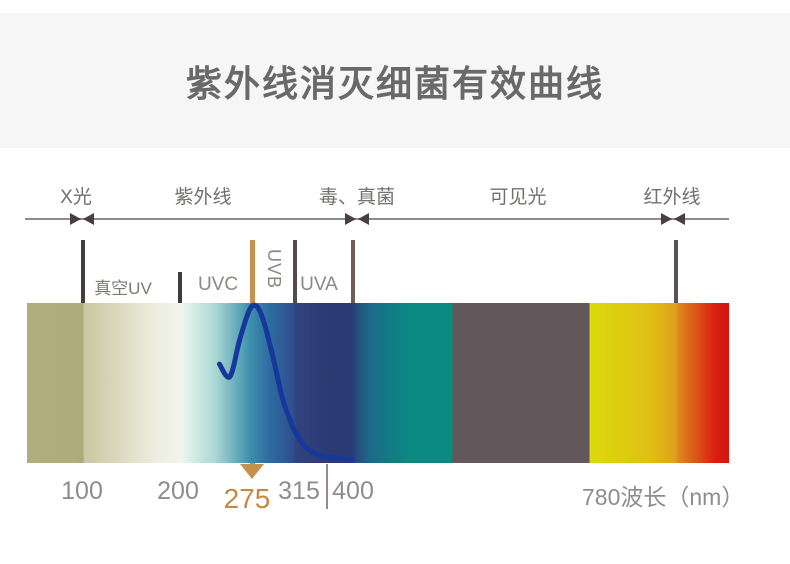 This screenshot has height=564, width=790. What do you see at coordinates (178, 491) in the screenshot?
I see `tick-200: 200` at bounding box center [178, 491].